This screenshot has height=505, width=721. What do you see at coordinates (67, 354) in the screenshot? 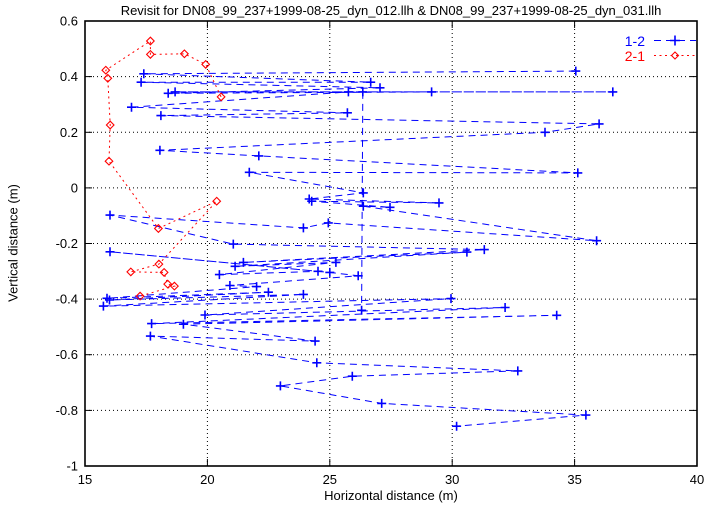
I see `y-tick-label: -0.6` at bounding box center [67, 354].